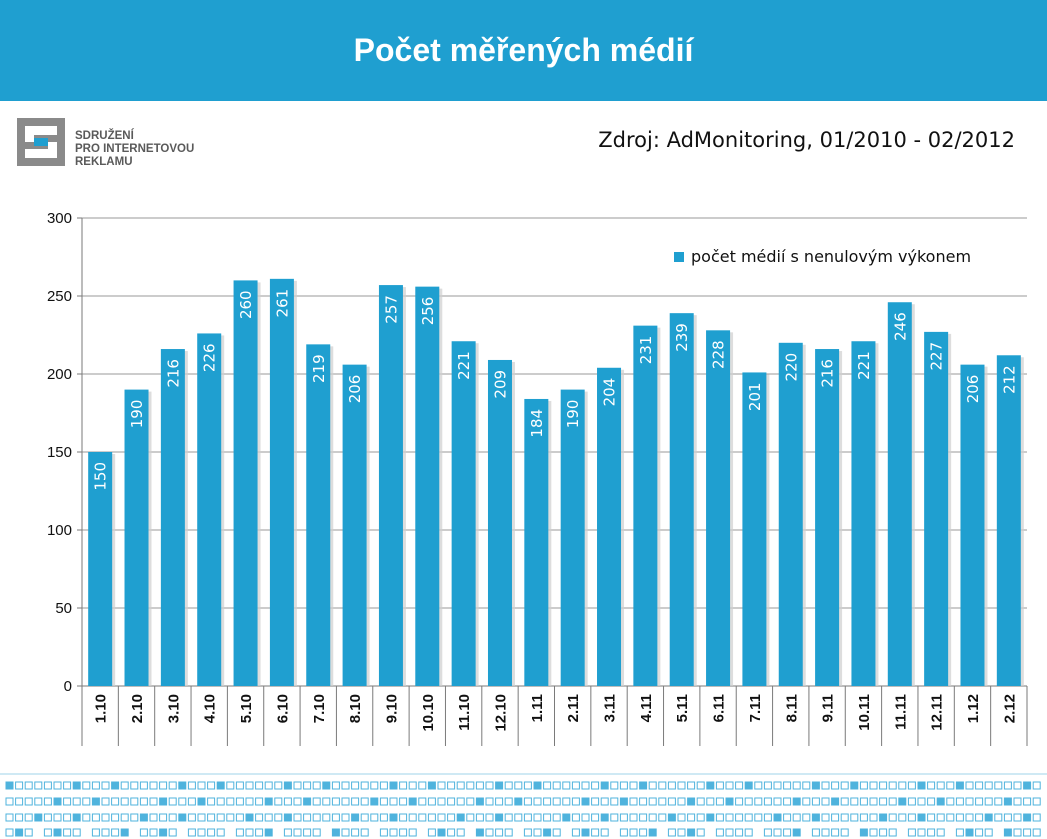 Image resolution: width=1047 pixels, height=839 pixels. Describe the element at coordinates (137, 414) in the screenshot. I see `data-label: 190` at that location.